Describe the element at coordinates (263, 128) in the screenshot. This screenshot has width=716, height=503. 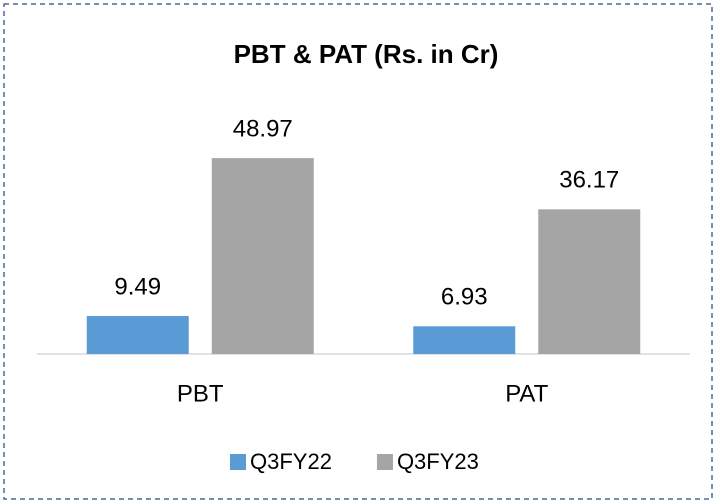
I see `data-label: 48.97` at that location.